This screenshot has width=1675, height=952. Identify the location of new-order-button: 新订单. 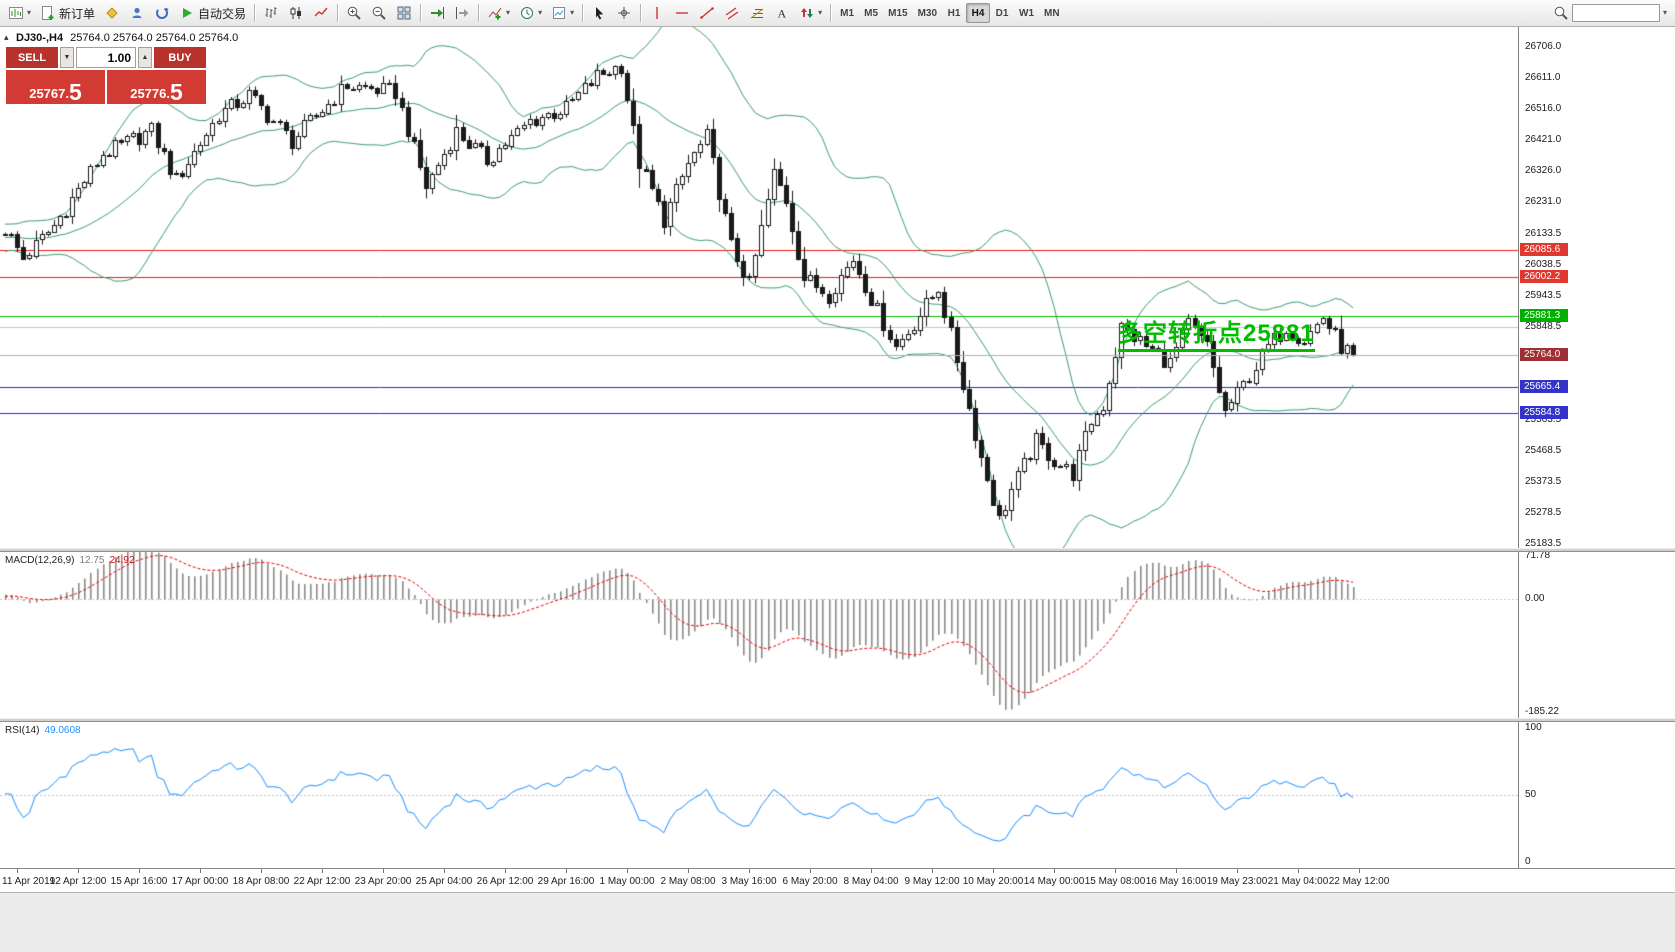
(67, 13).